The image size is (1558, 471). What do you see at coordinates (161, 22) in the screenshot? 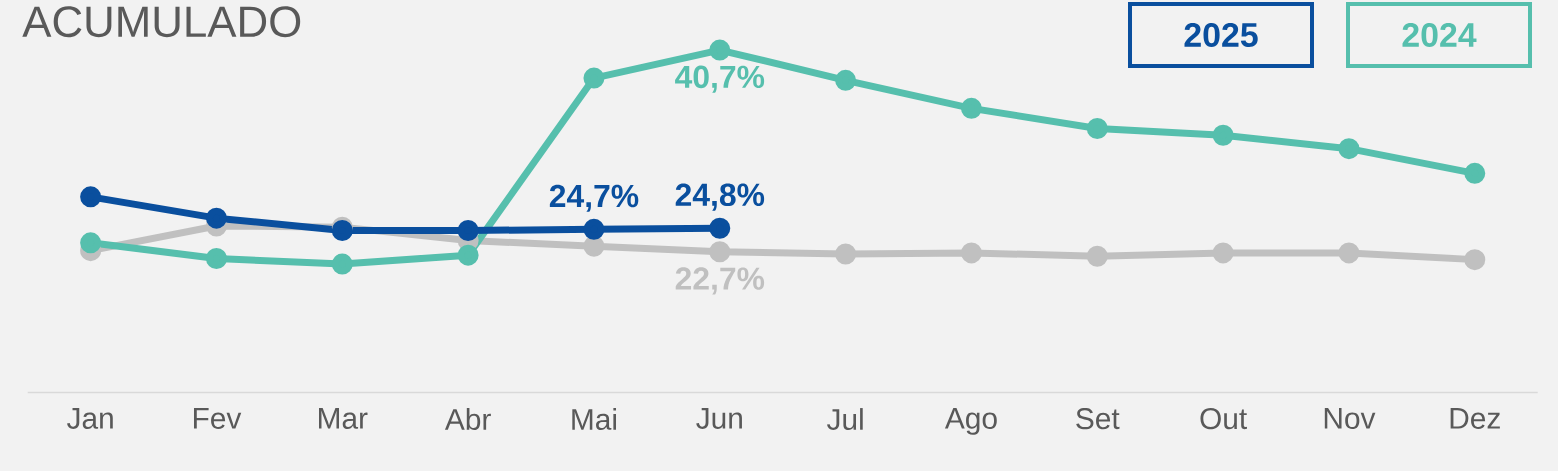
I see `chart-title: ACUMULADO` at bounding box center [161, 22].